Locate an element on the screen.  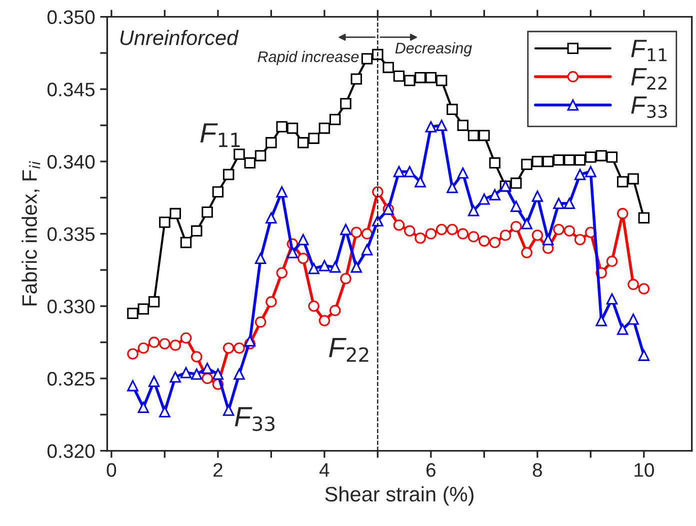
x-tick-label: 6 is located at coordinates (431, 470).